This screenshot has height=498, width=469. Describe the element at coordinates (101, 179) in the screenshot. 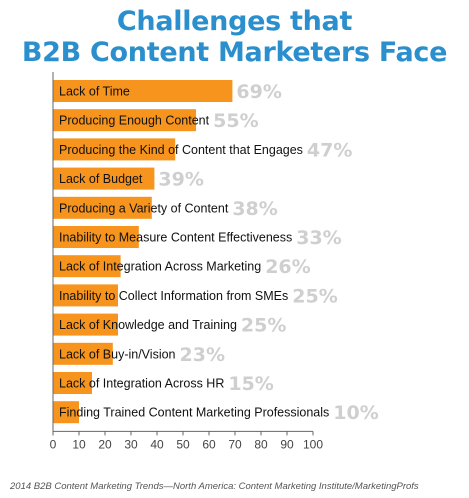

I see `category-label: Lack of Budget` at that location.